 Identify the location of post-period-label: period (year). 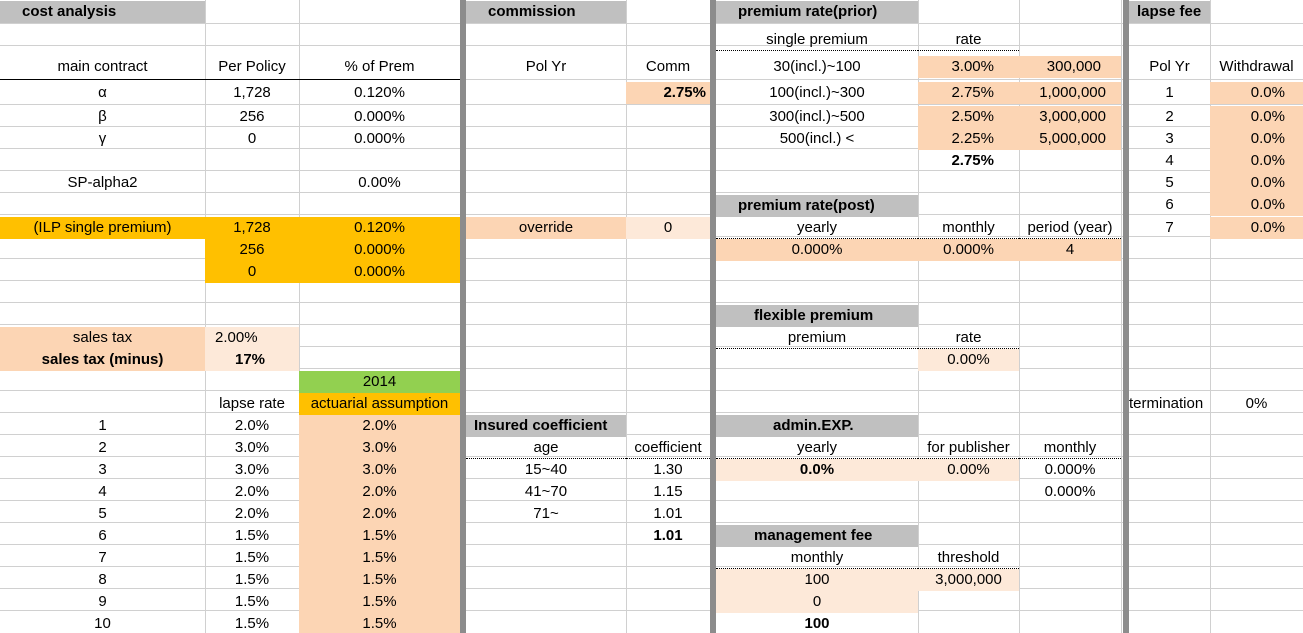
(1070, 228).